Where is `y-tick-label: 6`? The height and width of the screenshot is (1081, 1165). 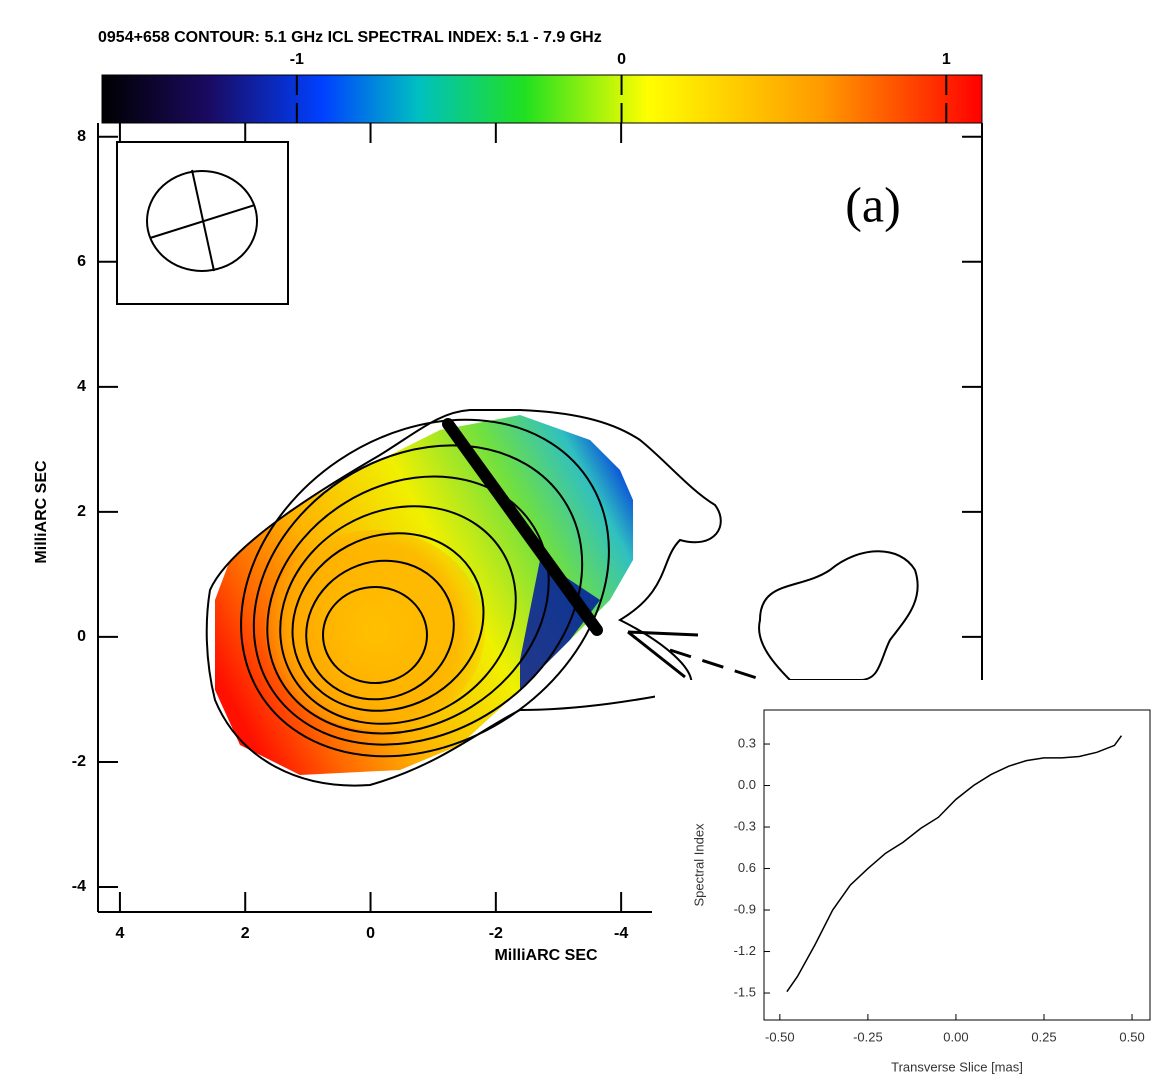 y-tick-label: 6 is located at coordinates (81, 261).